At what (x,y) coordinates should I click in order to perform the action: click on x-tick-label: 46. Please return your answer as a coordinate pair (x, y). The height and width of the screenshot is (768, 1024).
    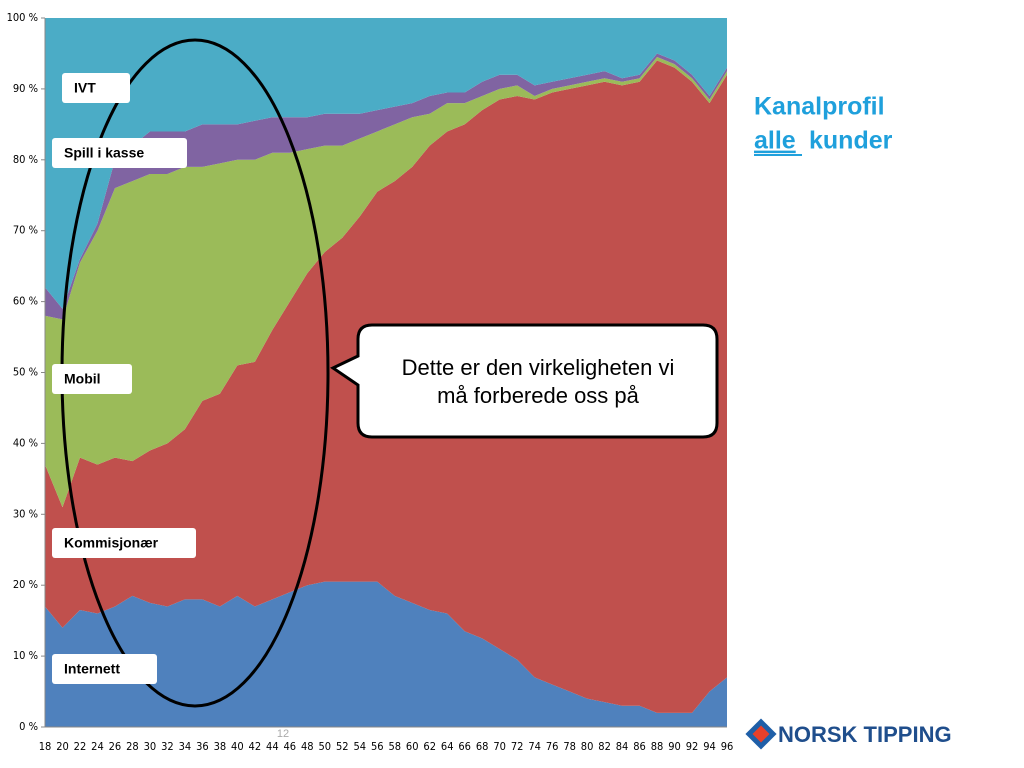
    Looking at the image, I should click on (290, 746).